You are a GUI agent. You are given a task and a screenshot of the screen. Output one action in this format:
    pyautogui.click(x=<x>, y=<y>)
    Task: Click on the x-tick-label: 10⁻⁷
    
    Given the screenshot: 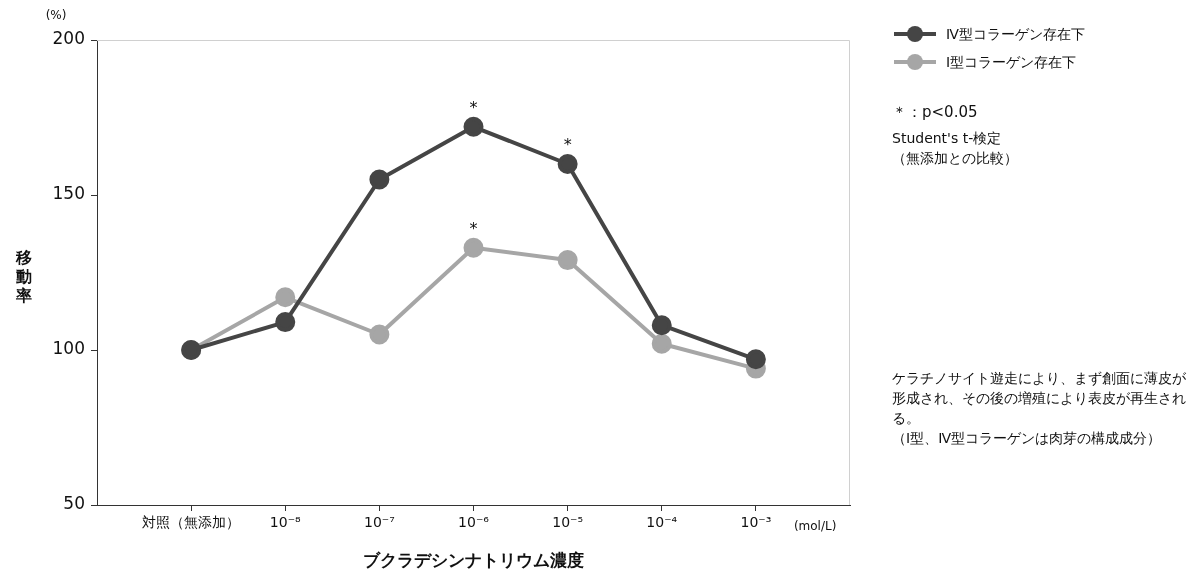 What is the action you would take?
    pyautogui.click(x=379, y=522)
    